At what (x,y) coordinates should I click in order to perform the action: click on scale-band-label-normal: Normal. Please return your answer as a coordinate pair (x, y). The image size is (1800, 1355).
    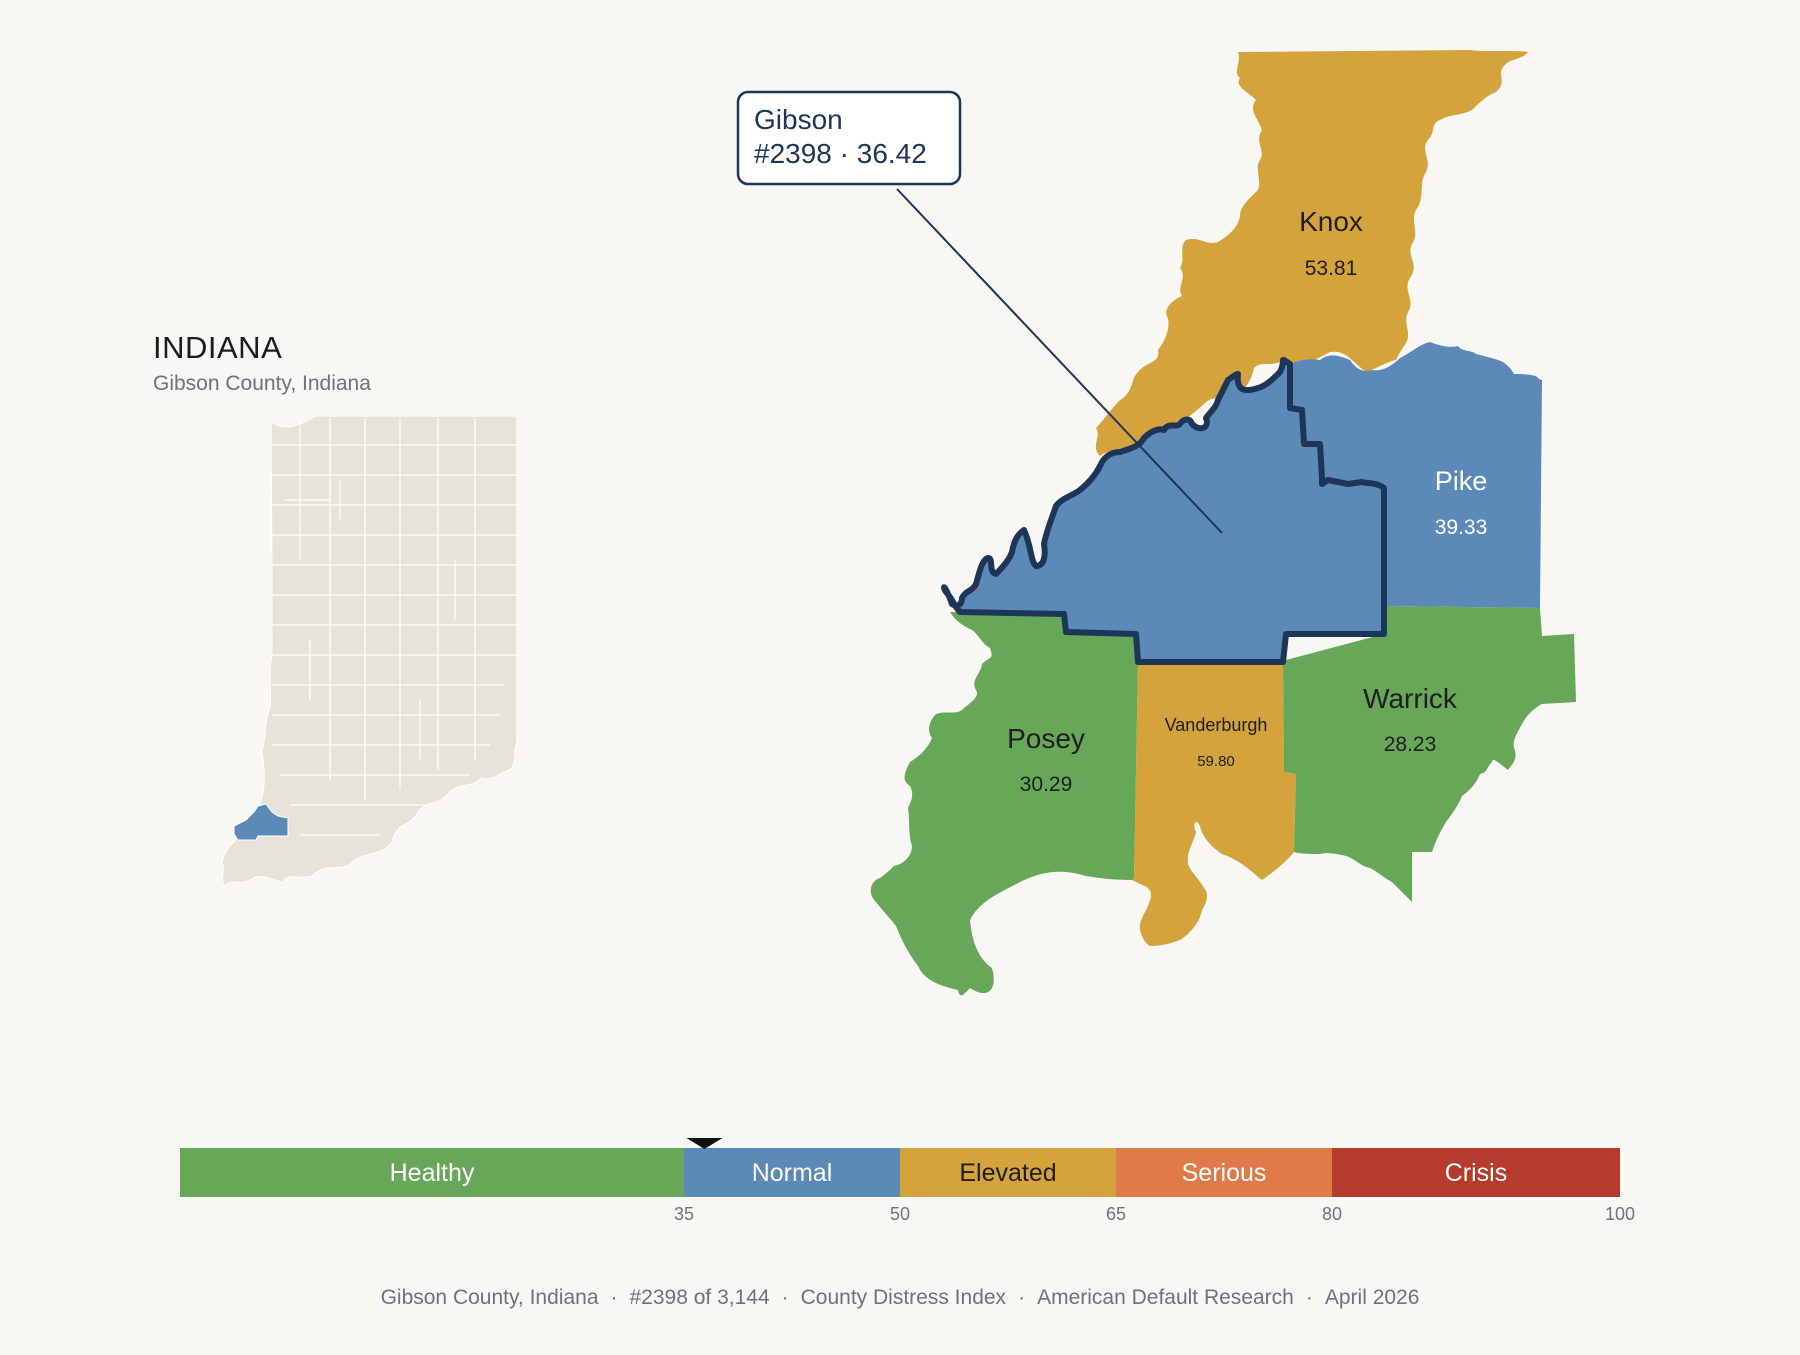
    Looking at the image, I should click on (792, 1173).